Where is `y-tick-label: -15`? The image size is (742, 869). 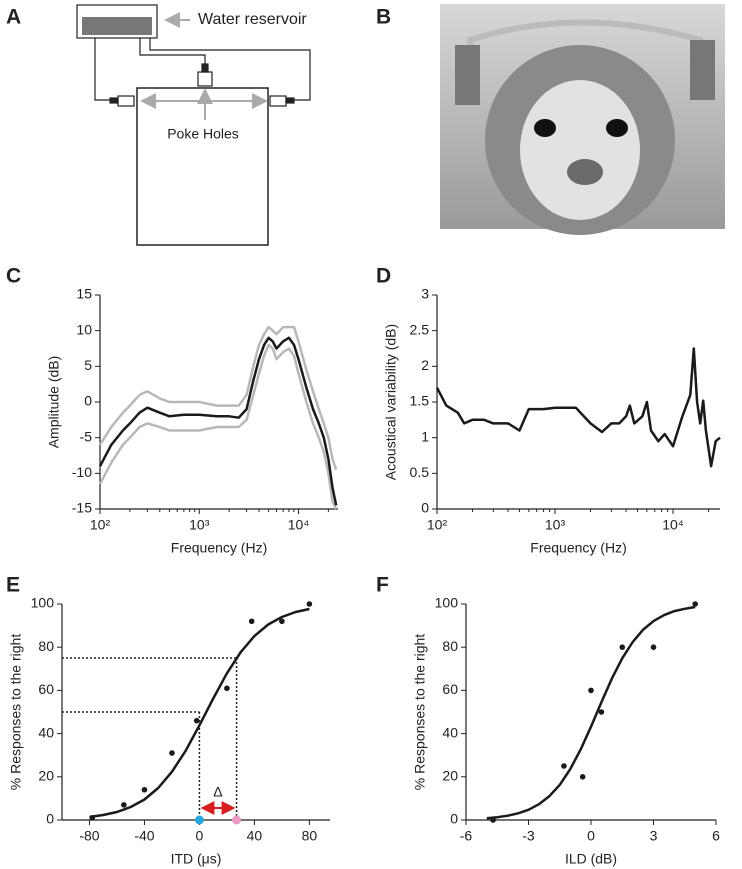
y-tick-label: -15 is located at coordinates (82, 508).